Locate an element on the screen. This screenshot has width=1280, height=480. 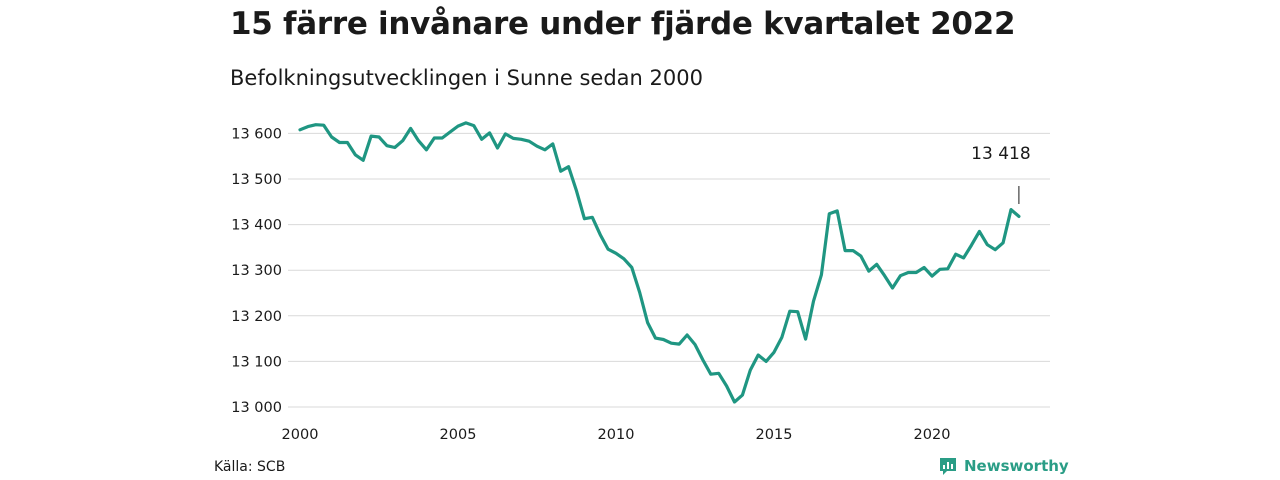
y-tick-label: 13 200 is located at coordinates (256, 317).